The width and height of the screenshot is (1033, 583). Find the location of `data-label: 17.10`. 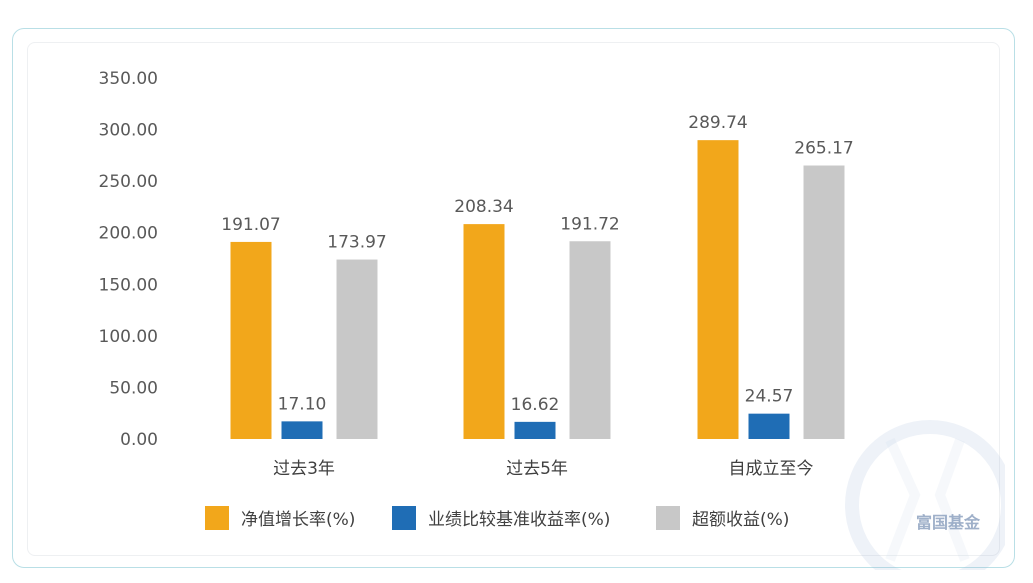

data-label: 17.10 is located at coordinates (302, 404).